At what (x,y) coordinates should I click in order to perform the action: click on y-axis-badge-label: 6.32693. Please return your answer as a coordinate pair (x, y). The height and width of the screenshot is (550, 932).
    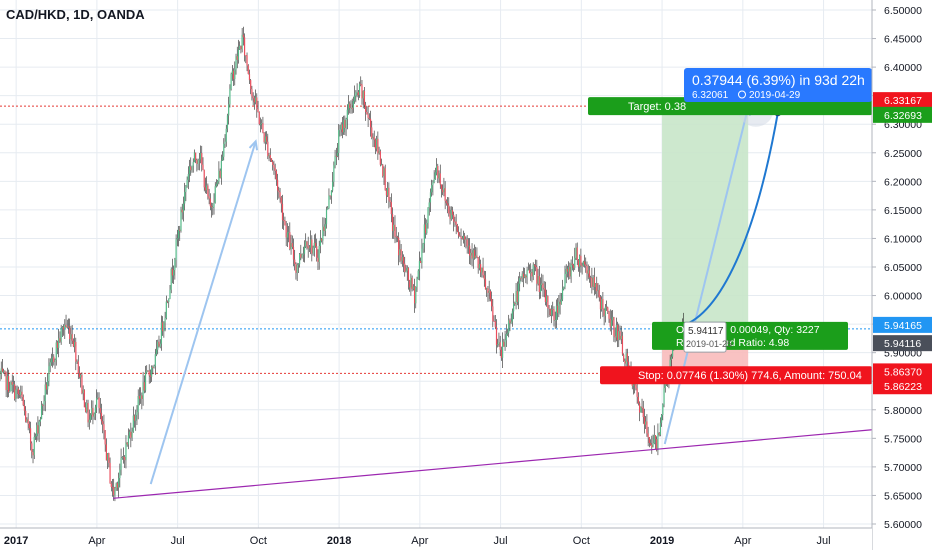
    Looking at the image, I should click on (903, 116).